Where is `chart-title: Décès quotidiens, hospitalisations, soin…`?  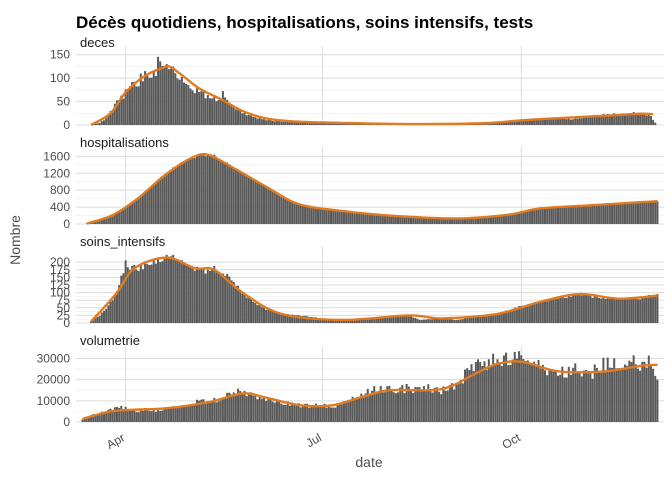 chart-title: Décès quotidiens, hospitalisations, soin… is located at coordinates (304, 22).